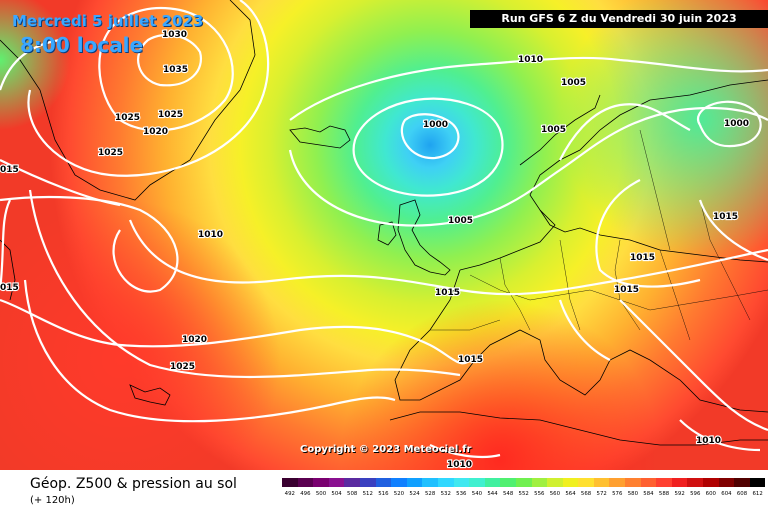 The height and width of the screenshot is (512, 768). What do you see at coordinates (601, 494) in the screenshot?
I see `legend-label: 572` at bounding box center [601, 494].